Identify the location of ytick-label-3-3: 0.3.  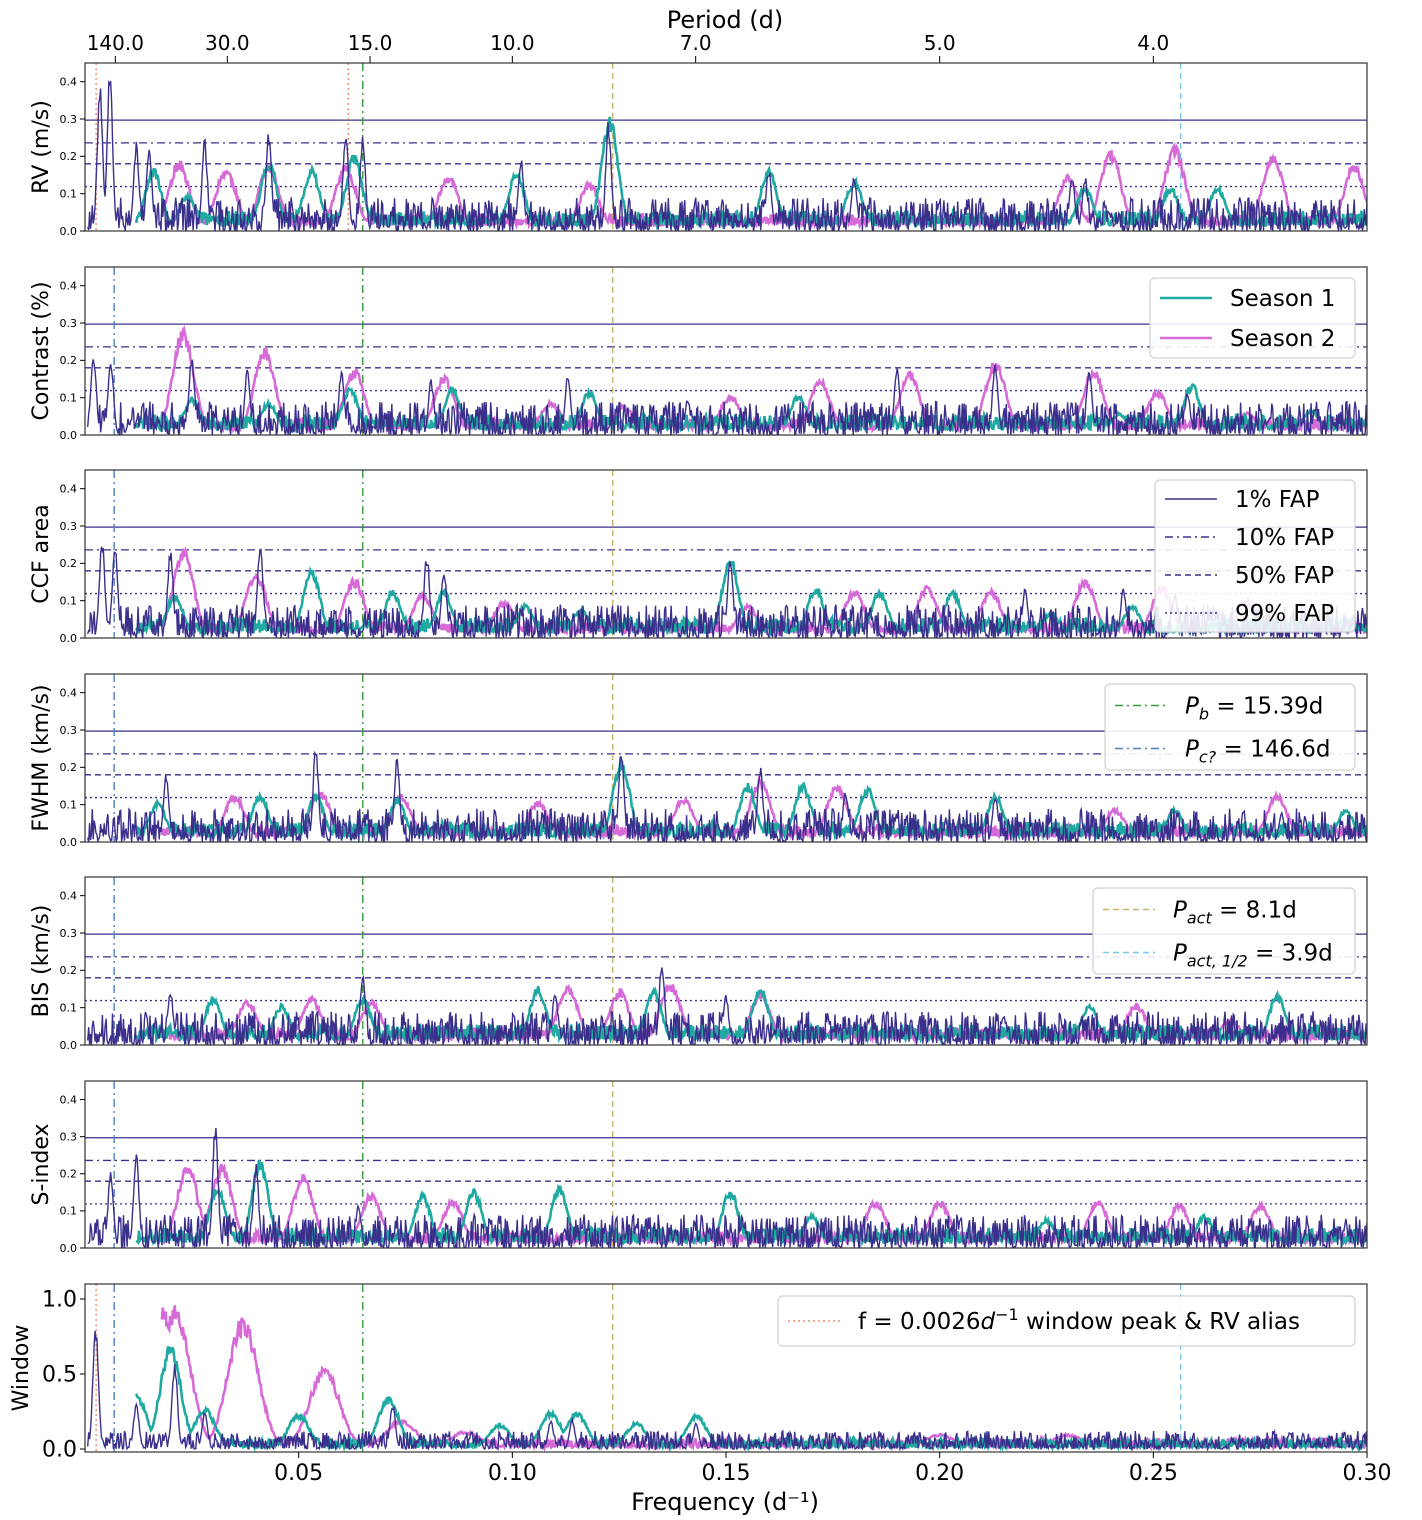
(69, 730).